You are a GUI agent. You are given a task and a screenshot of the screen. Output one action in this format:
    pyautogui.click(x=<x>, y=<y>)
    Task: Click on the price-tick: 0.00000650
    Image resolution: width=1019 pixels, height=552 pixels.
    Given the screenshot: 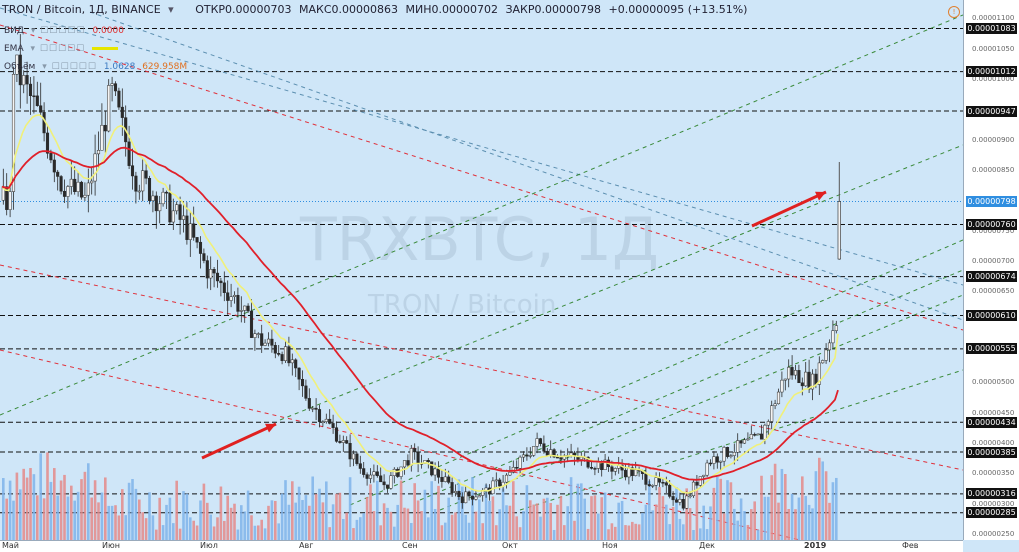 What is the action you would take?
    pyautogui.click(x=993, y=291)
    